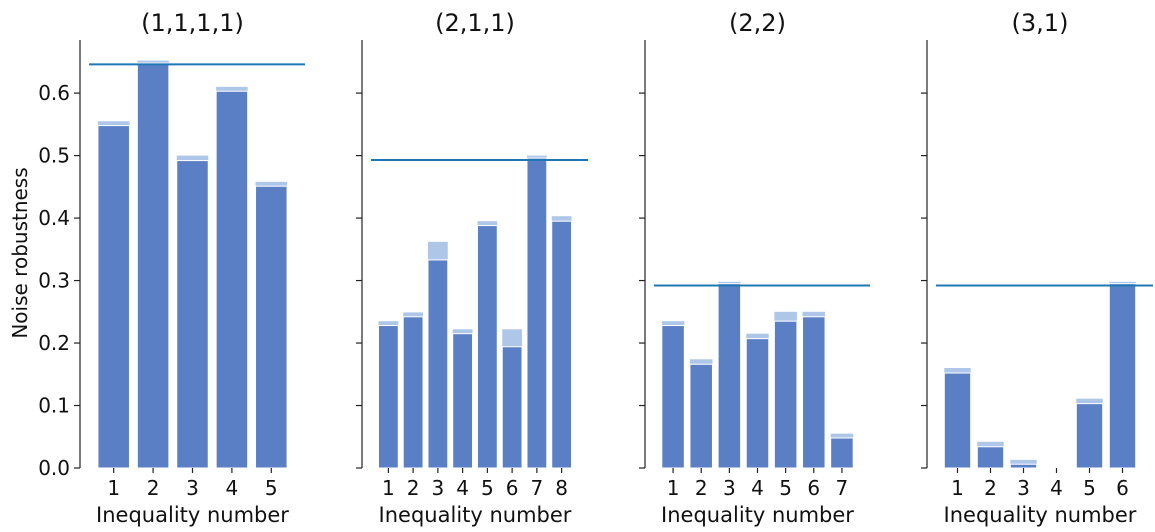  Describe the element at coordinates (561, 488) in the screenshot. I see `x-tick-label: 8` at that location.